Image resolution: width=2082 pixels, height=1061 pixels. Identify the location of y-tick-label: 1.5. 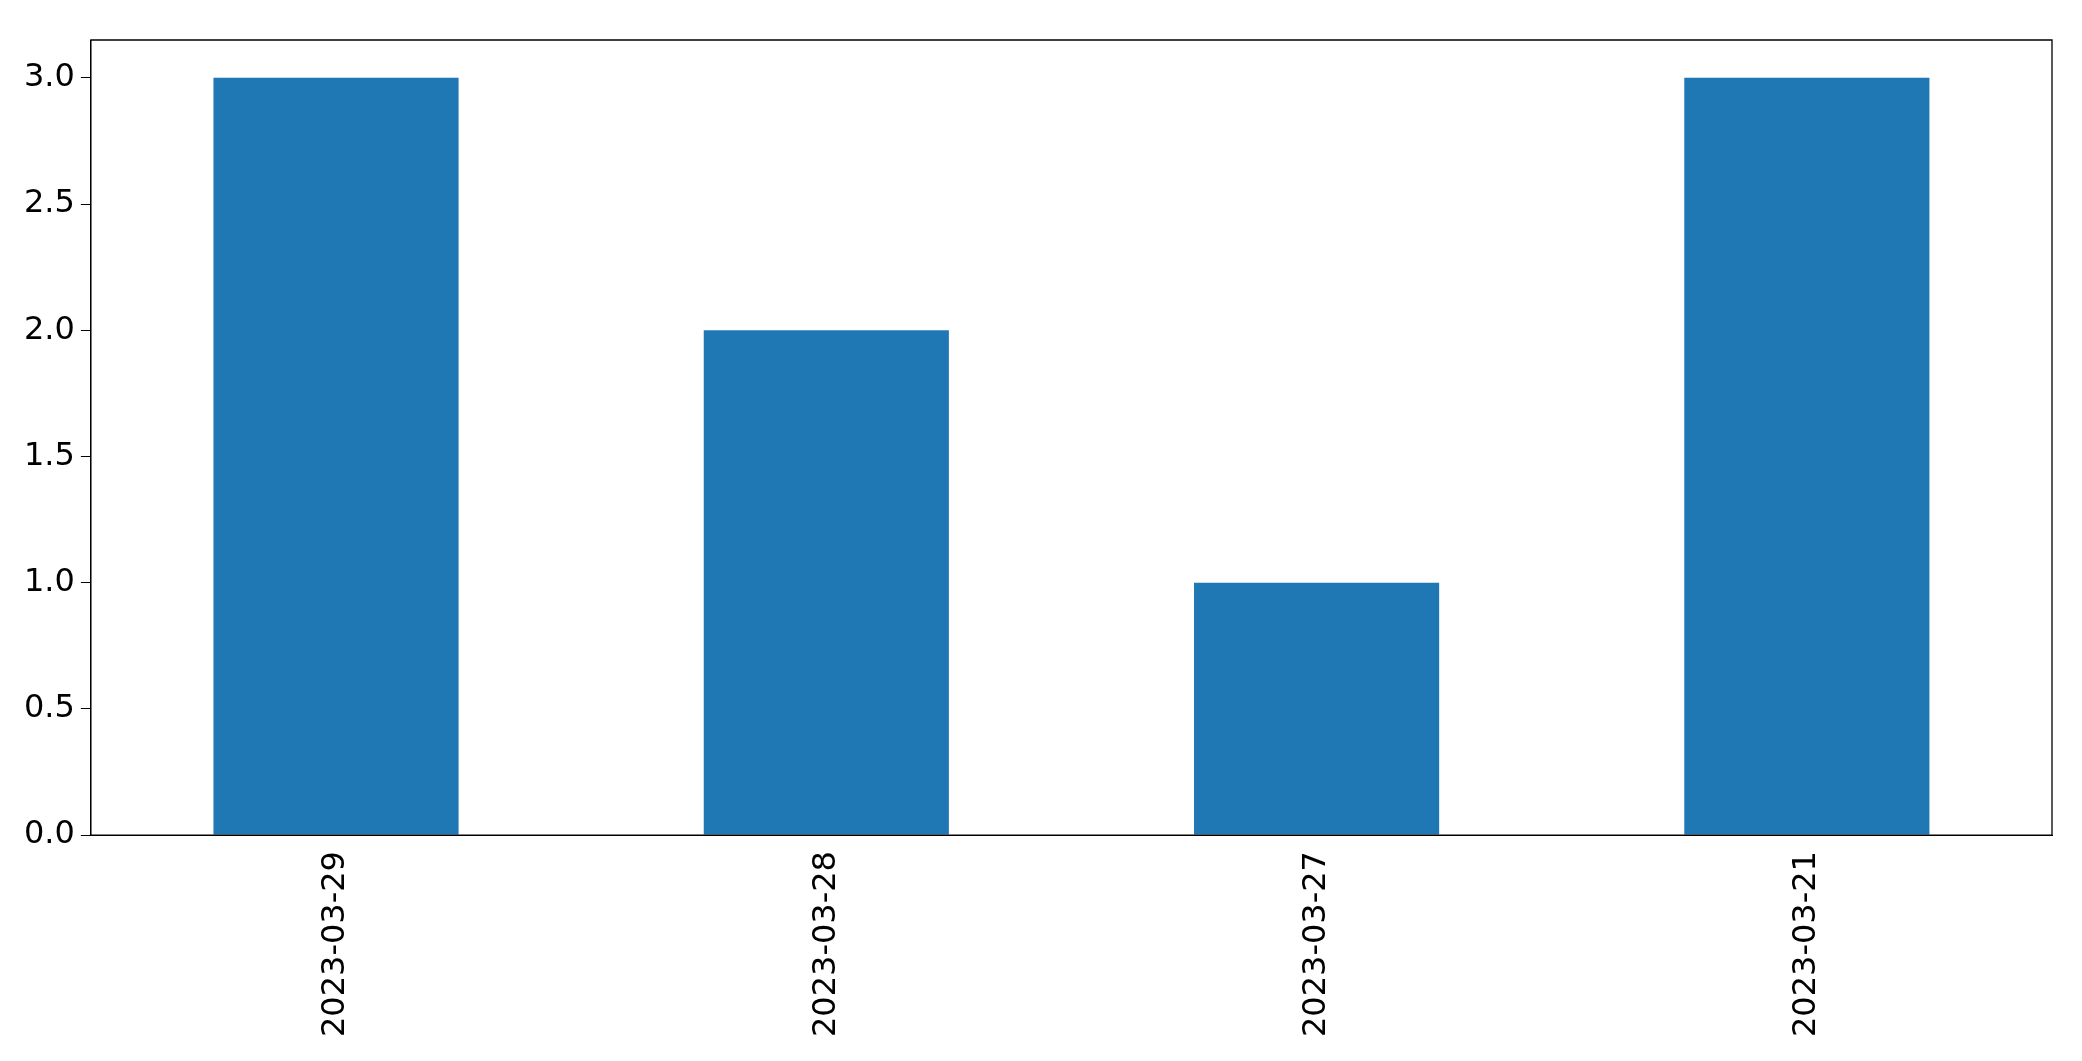
(49, 453).